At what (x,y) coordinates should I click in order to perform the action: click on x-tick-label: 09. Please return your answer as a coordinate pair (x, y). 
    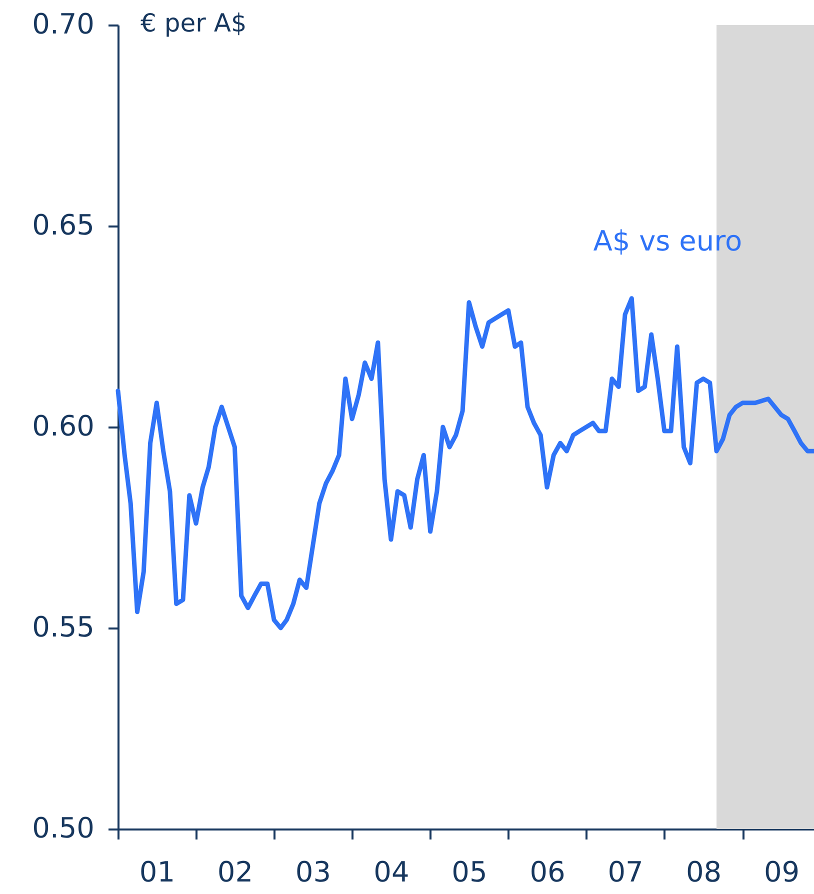
    Looking at the image, I should click on (782, 872).